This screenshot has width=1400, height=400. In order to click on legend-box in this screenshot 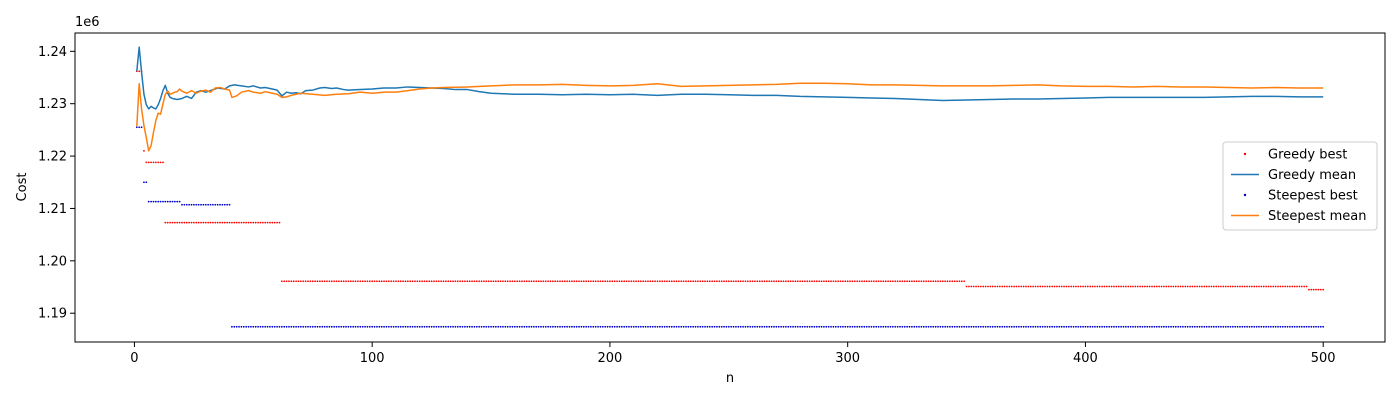, I will do `click(1300, 186)`.